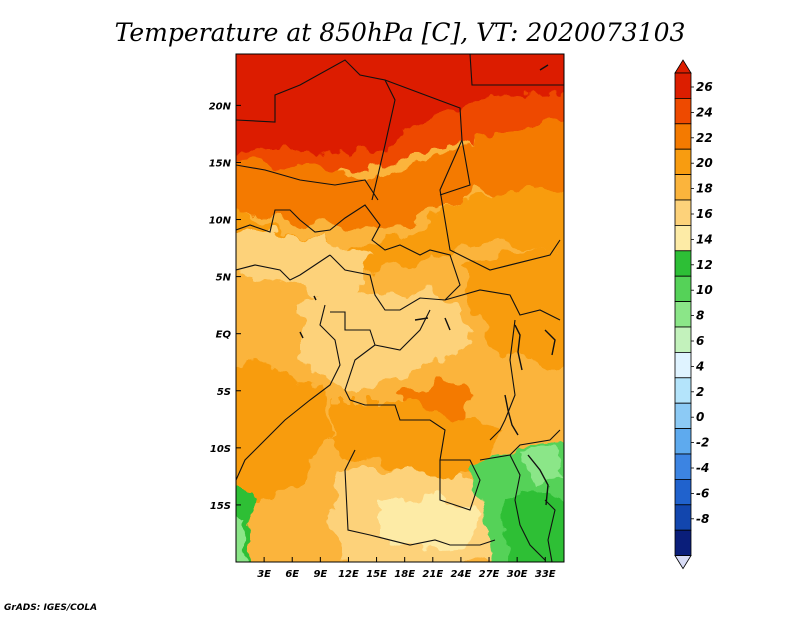 This screenshot has height=618, width=800. I want to click on colorbar-over-triangle, so click(683, 66).